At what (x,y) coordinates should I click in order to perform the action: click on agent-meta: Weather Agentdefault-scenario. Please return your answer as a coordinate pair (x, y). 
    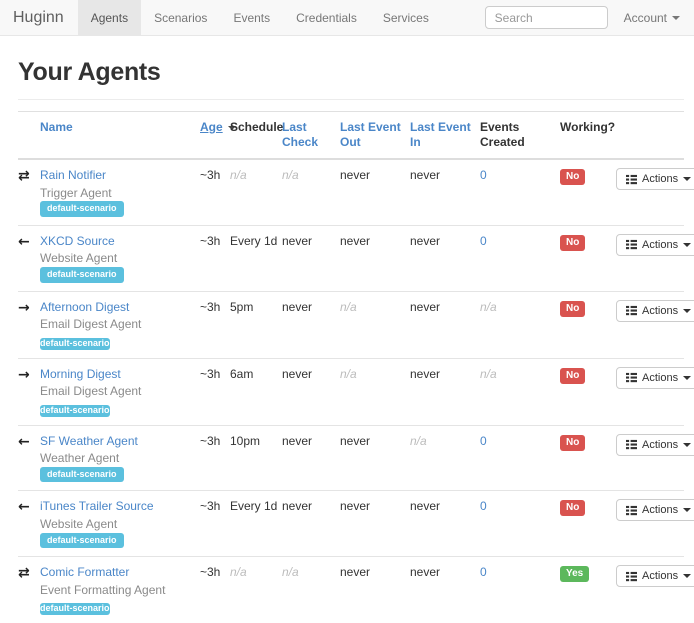
    Looking at the image, I should click on (118, 467).